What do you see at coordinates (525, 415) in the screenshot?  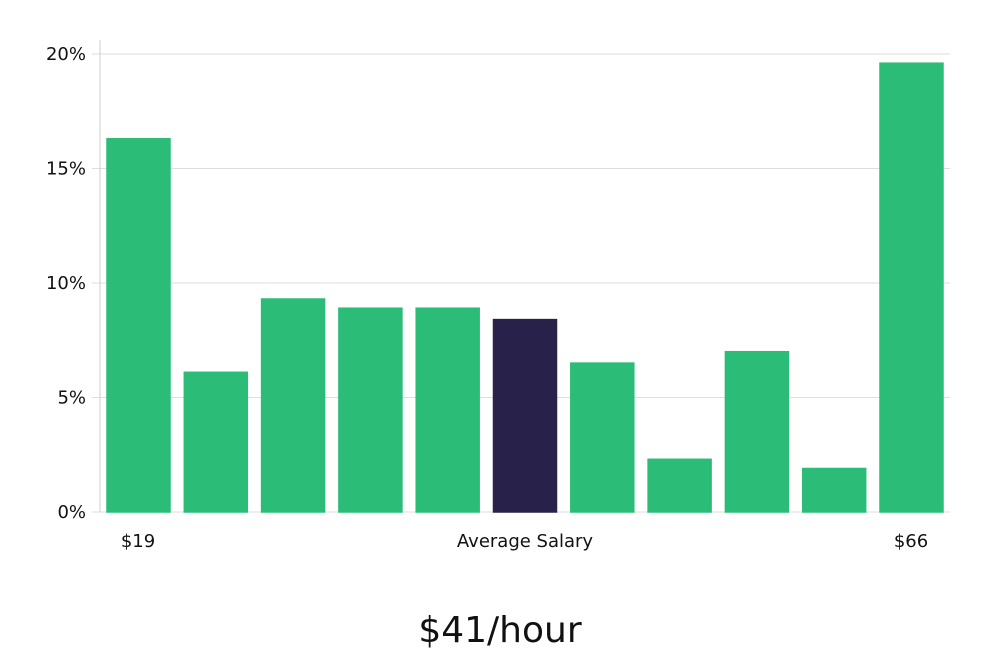 I see `bar-average-salary` at bounding box center [525, 415].